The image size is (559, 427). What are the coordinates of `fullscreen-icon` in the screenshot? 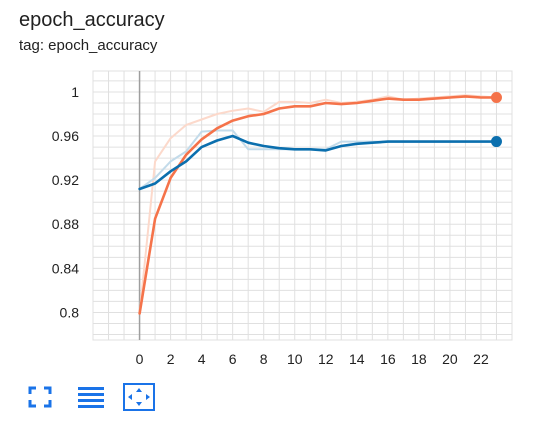 It's located at (40, 397).